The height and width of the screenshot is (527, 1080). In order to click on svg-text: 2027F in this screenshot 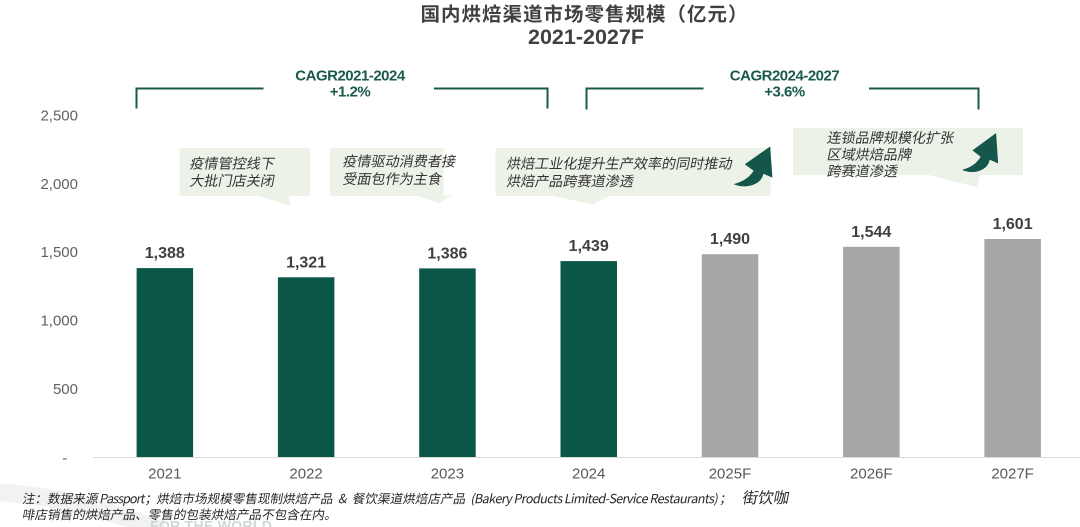, I will do `click(1012, 474)`.